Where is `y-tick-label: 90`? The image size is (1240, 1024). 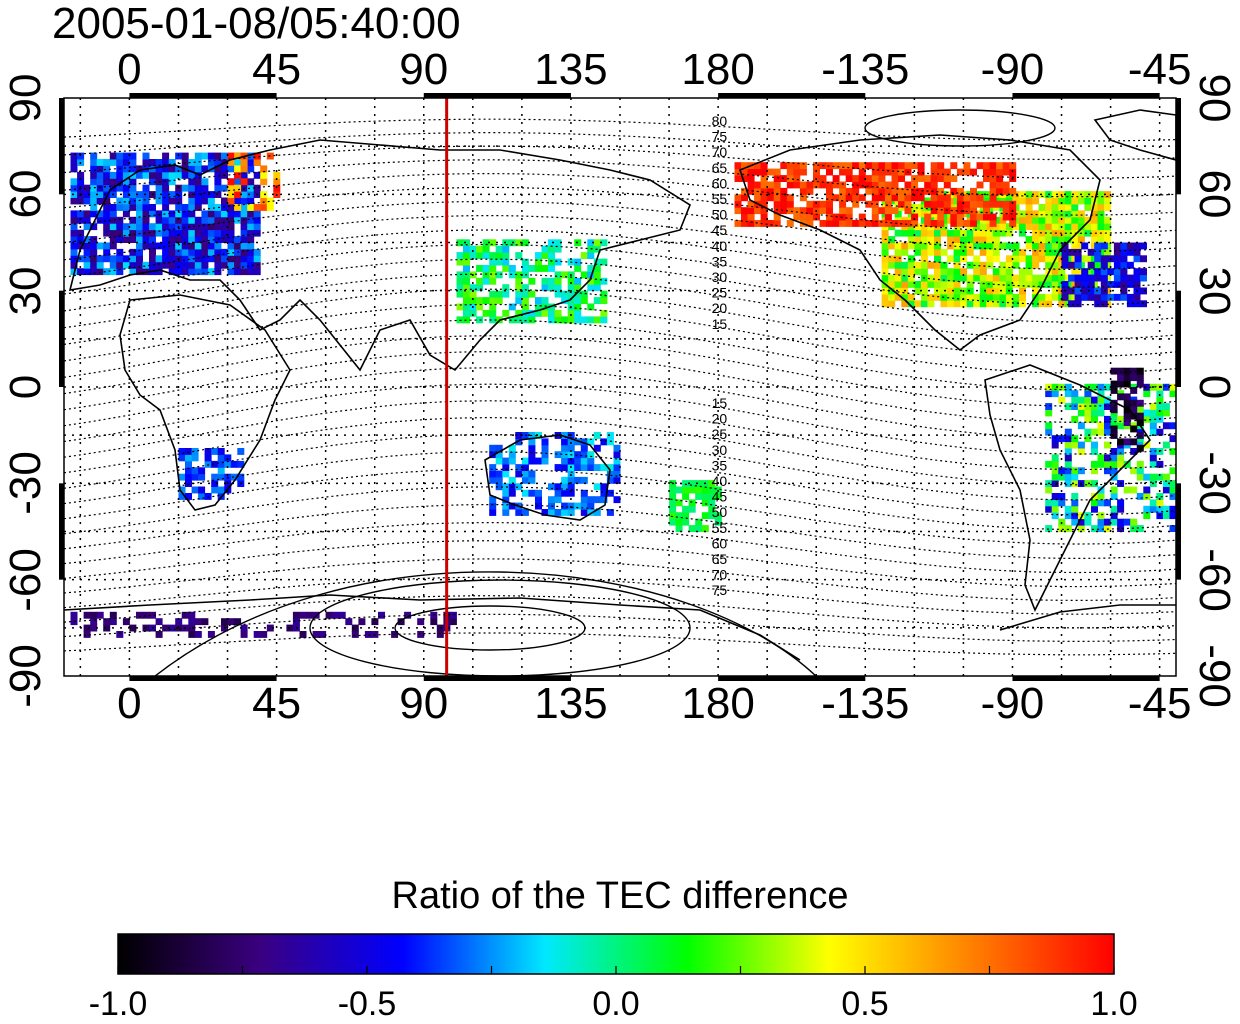 y-tick-label: 90 is located at coordinates (25, 98).